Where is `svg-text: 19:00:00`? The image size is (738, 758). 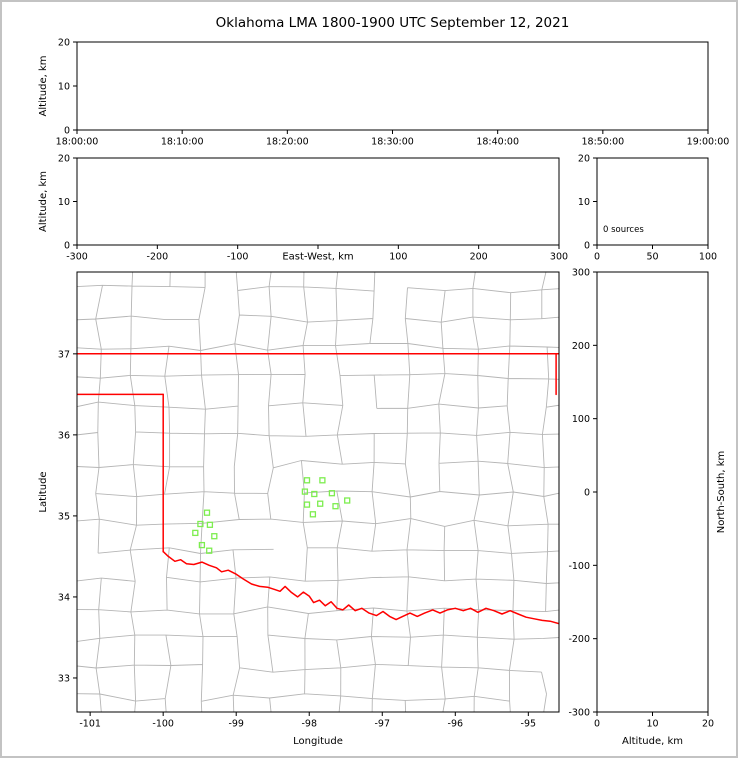
svg-text: 19:00:00 is located at coordinates (708, 142).